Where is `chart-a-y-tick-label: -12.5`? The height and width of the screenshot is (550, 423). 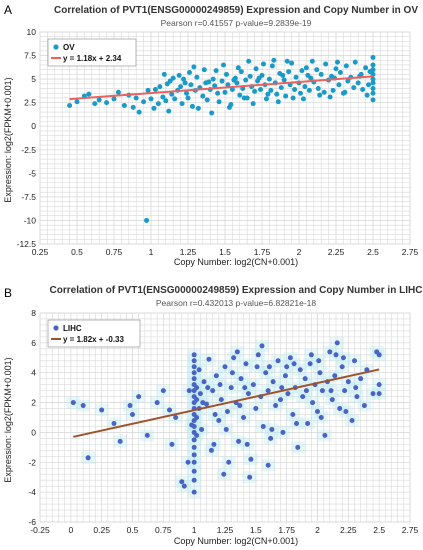
chart-a-y-tick-label: -12.5 is located at coordinates (27, 244).